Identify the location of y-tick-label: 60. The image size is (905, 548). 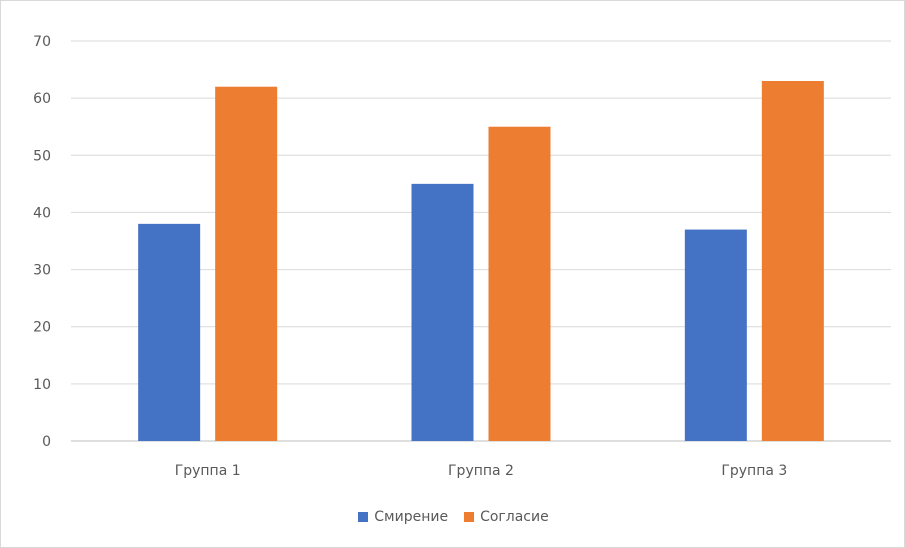
(42, 99).